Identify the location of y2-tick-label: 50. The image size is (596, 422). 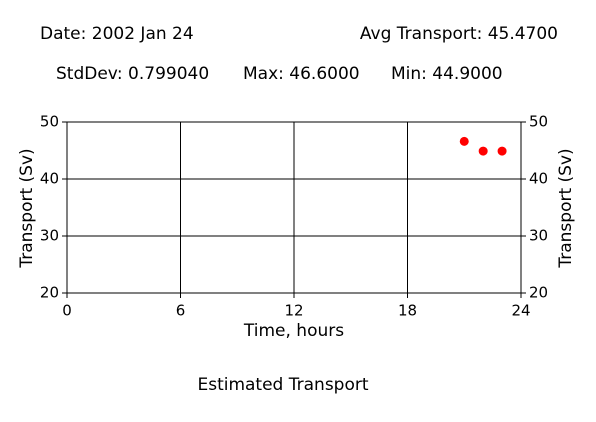
(538, 122).